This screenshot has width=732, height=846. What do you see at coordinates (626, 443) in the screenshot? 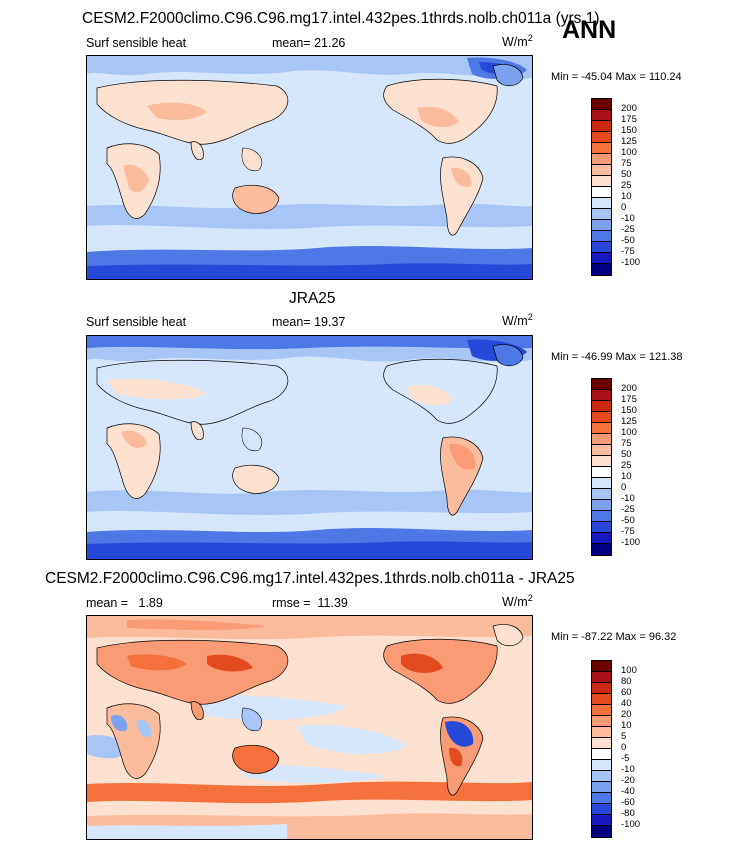
I see `colorbar-tick-label: 75` at bounding box center [626, 443].